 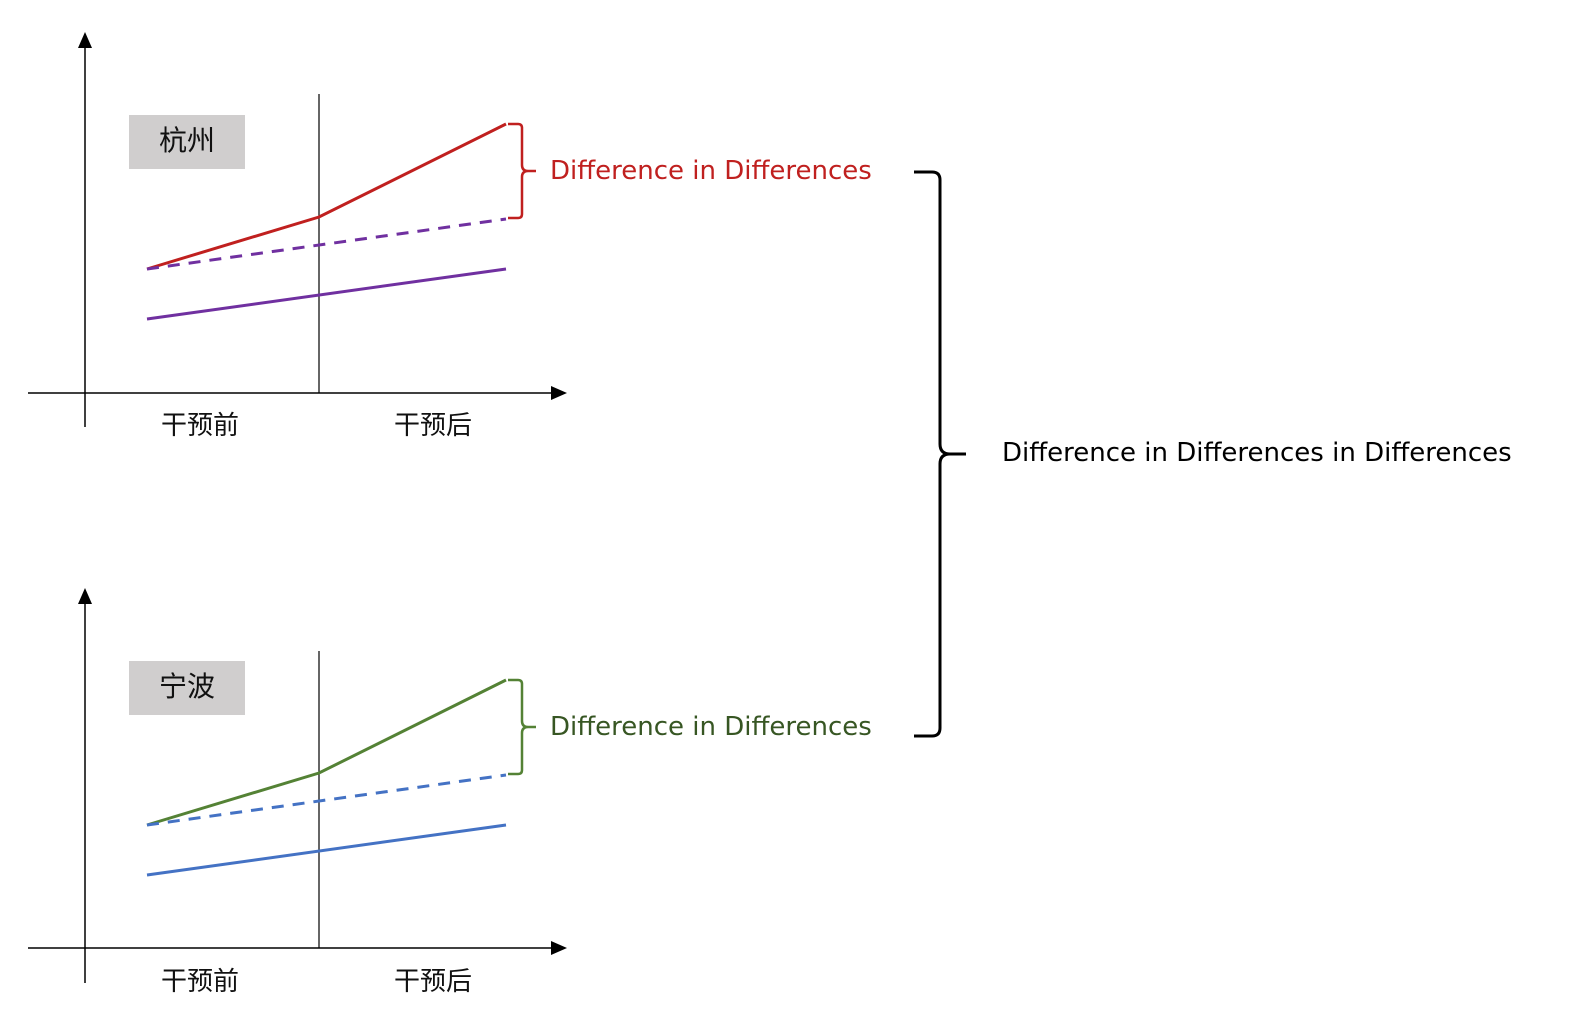 I want to click on city-label: 杭州, so click(x=187, y=140).